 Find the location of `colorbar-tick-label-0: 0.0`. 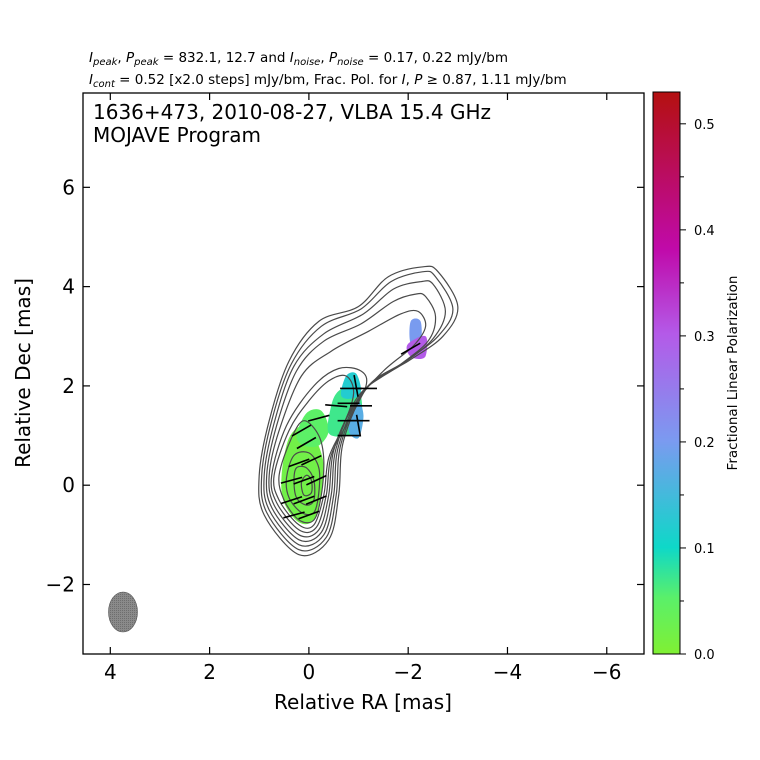

colorbar-tick-label-0: 0.0 is located at coordinates (704, 655).